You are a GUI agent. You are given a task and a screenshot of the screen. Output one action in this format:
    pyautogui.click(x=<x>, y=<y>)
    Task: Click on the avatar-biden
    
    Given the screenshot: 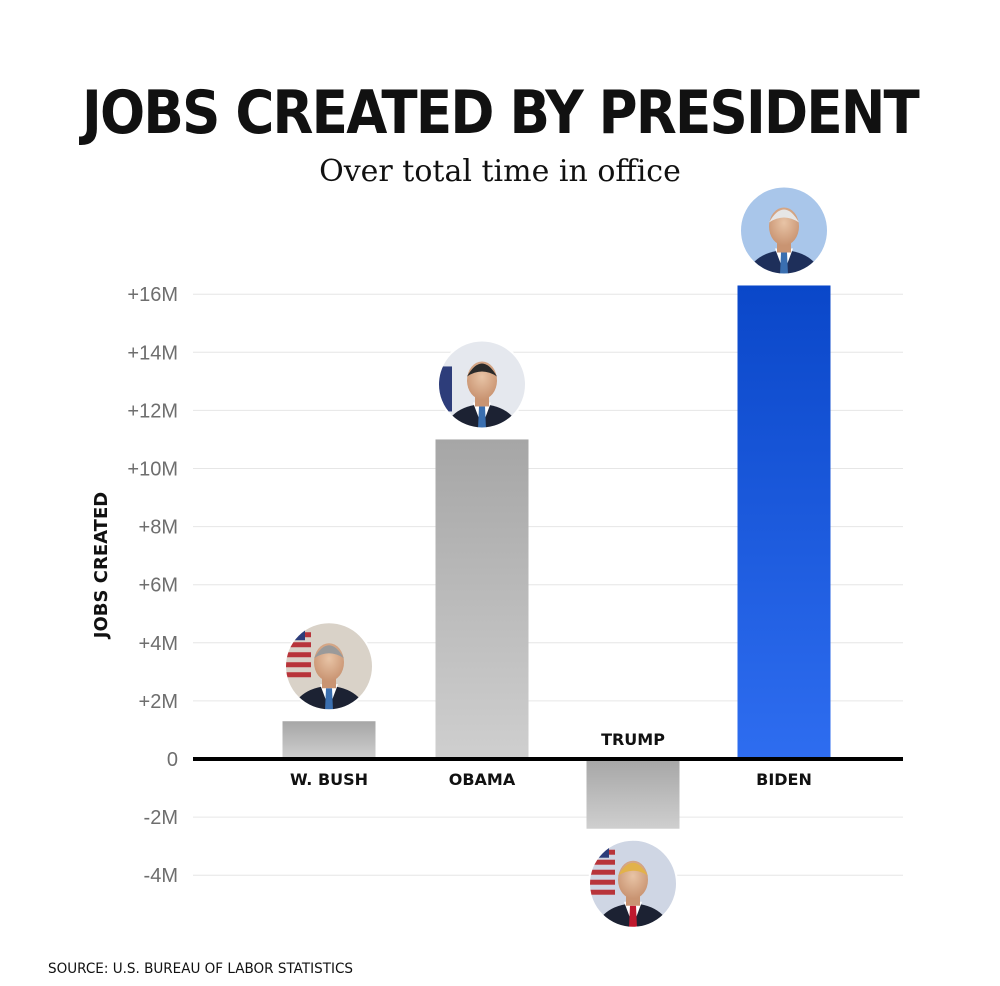 What is the action you would take?
    pyautogui.click(x=784, y=230)
    